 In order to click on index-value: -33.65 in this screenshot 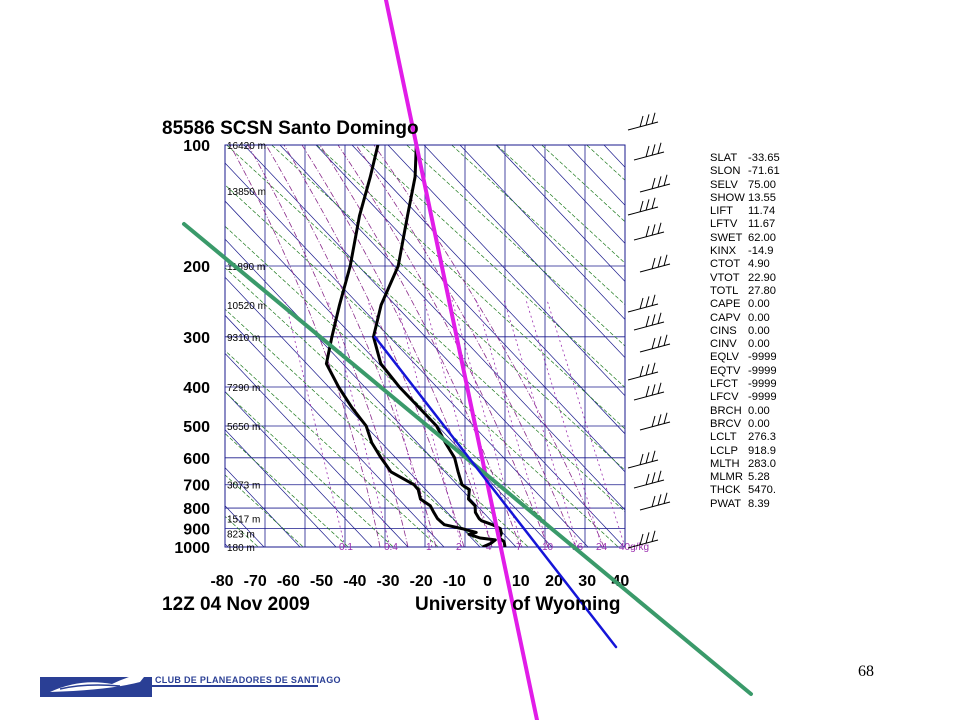, I will do `click(764, 158)`.